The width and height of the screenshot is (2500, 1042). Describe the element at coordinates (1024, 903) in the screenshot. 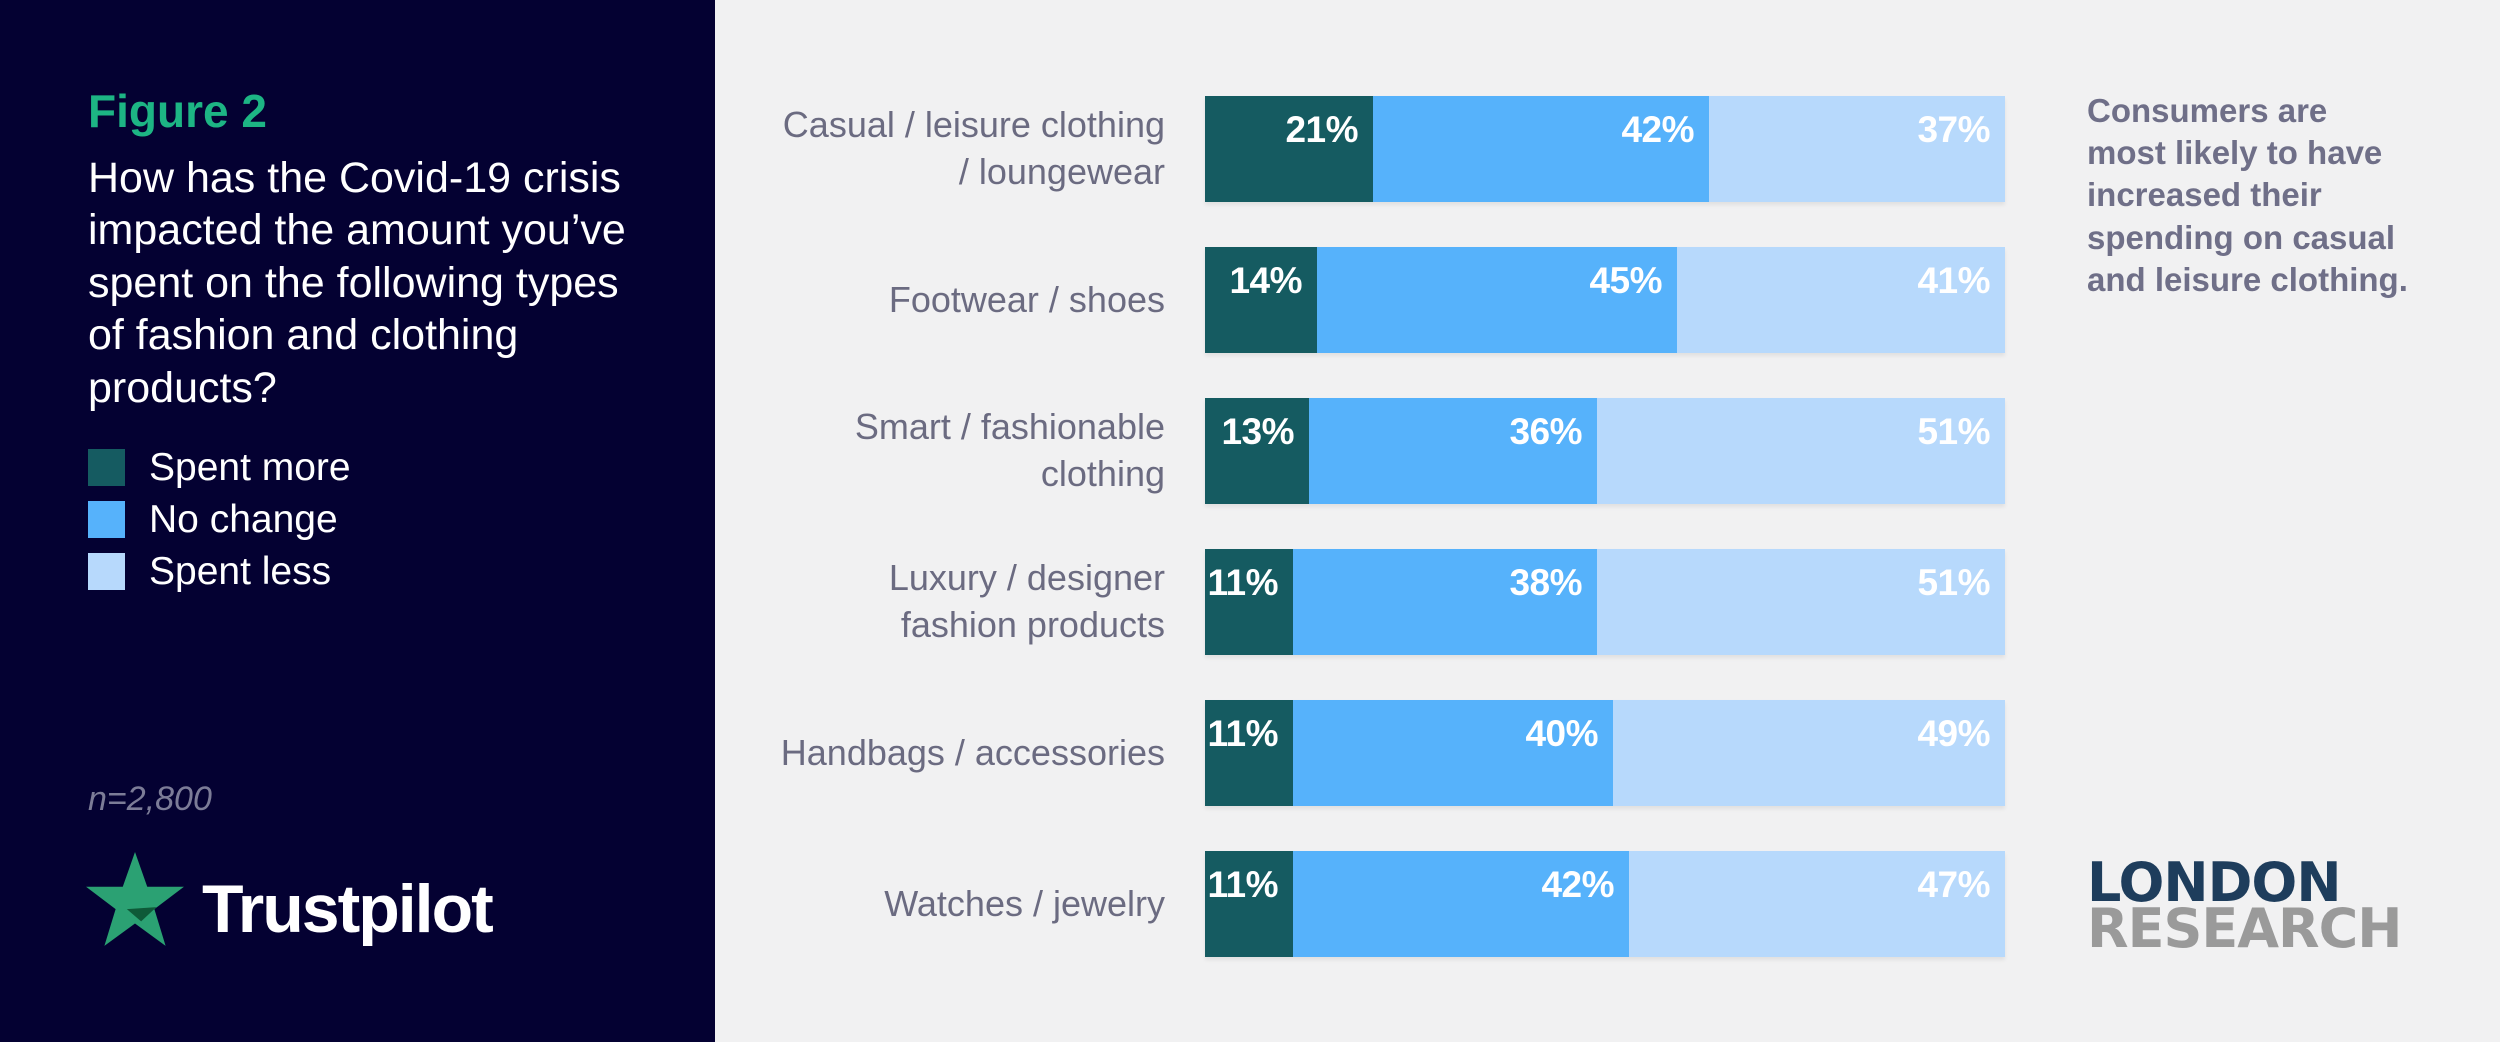

I see `category-label: Watches / jewelry` at that location.